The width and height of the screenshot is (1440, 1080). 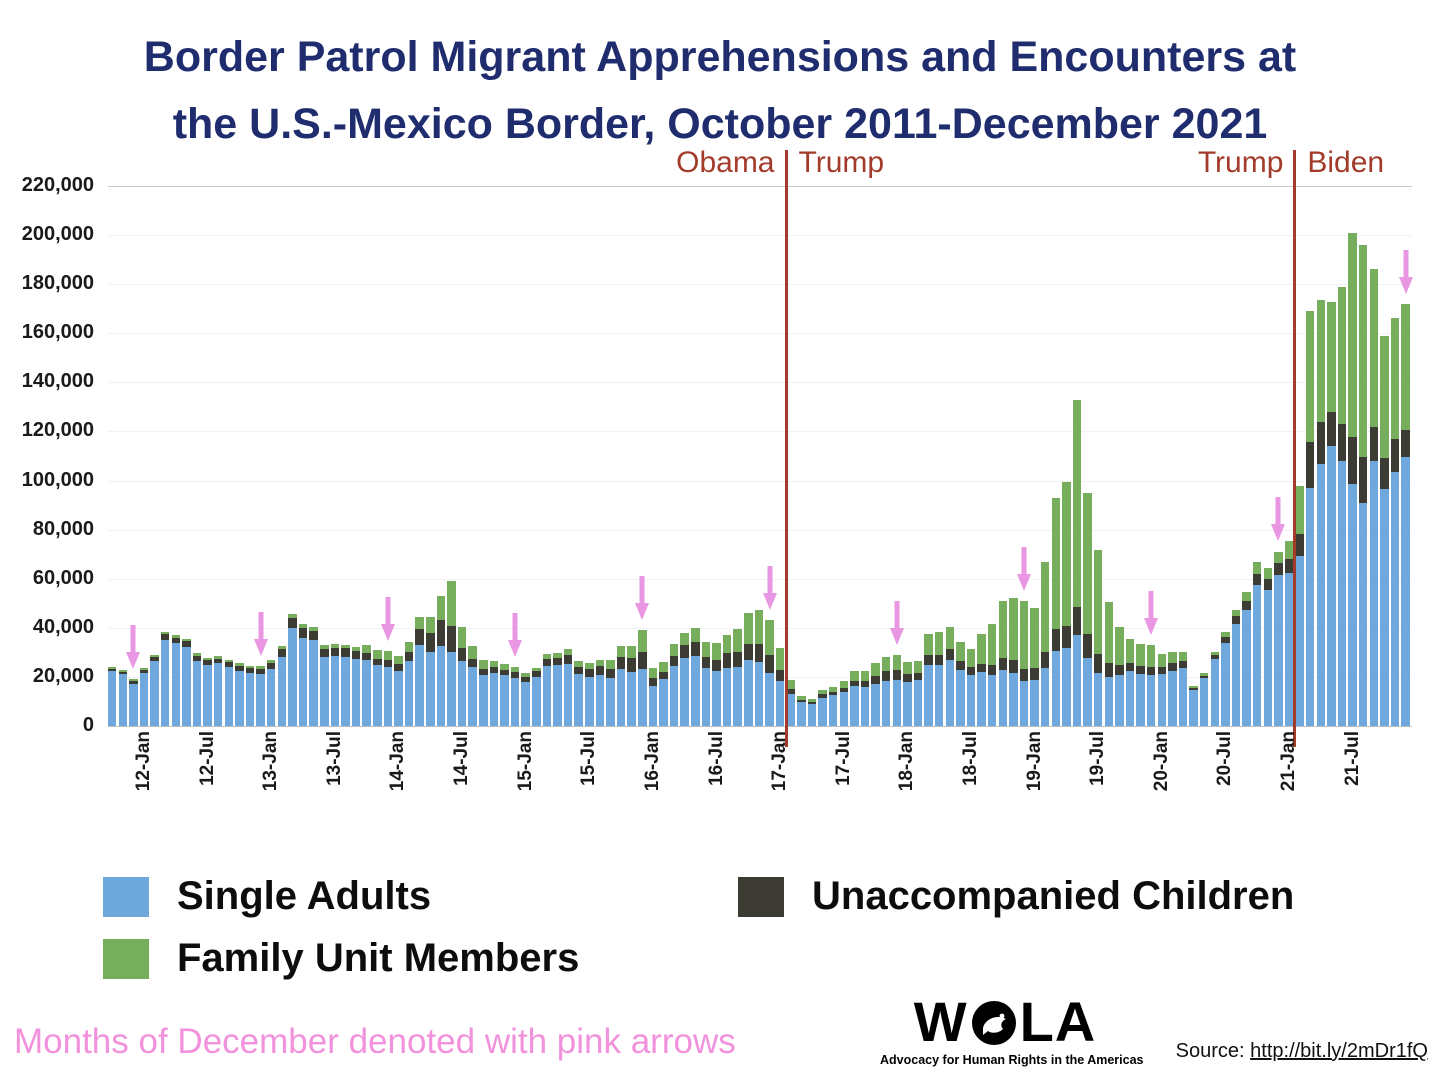 What do you see at coordinates (462, 758) in the screenshot?
I see `x-tick-14-Jul: 14-Jul` at bounding box center [462, 758].